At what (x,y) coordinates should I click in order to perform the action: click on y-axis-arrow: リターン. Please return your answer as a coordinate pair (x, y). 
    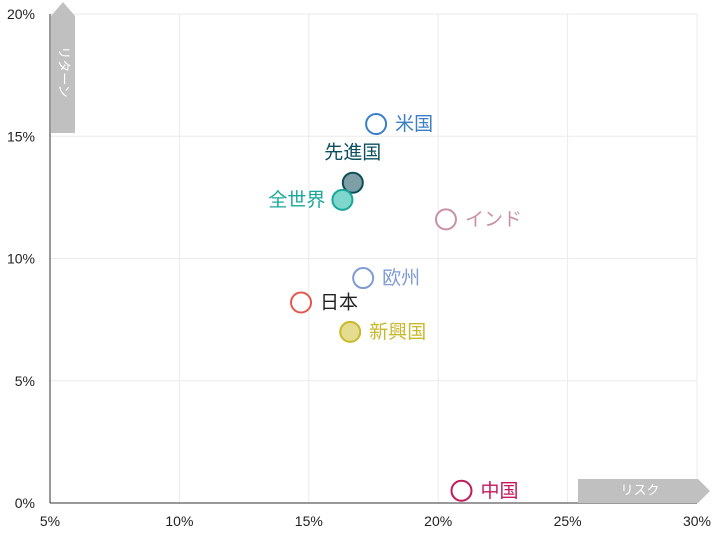
    Looking at the image, I should click on (63, 67).